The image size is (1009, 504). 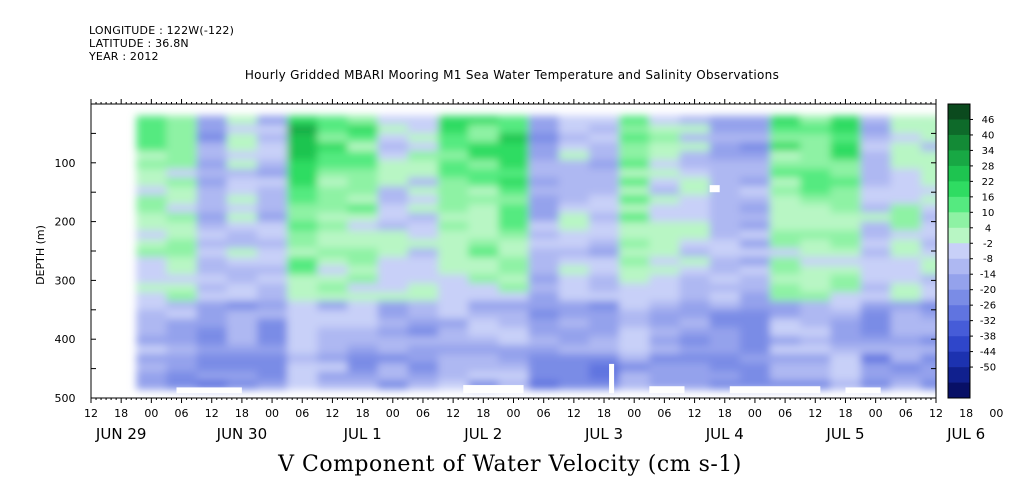 What do you see at coordinates (971, 251) in the screenshot?
I see `colorbar: 46 40 34 28 22 16 10 4 -2 -8 -14 -20 -26 -32 -38 -44 -50` at bounding box center [971, 251].